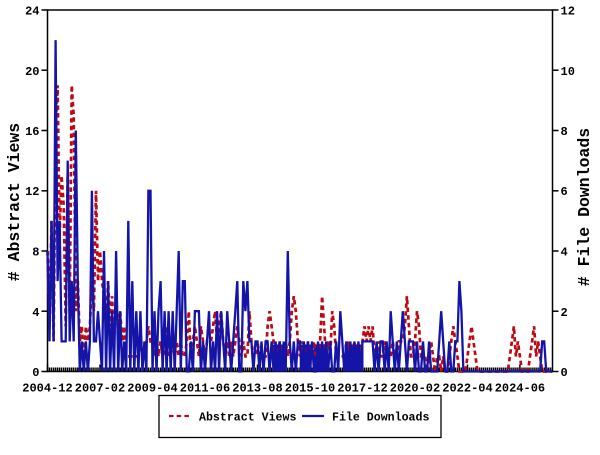 Image resolution: width=600 pixels, height=455 pixels. Describe the element at coordinates (380, 418) in the screenshot. I see `svg-text: File Downloads` at that location.